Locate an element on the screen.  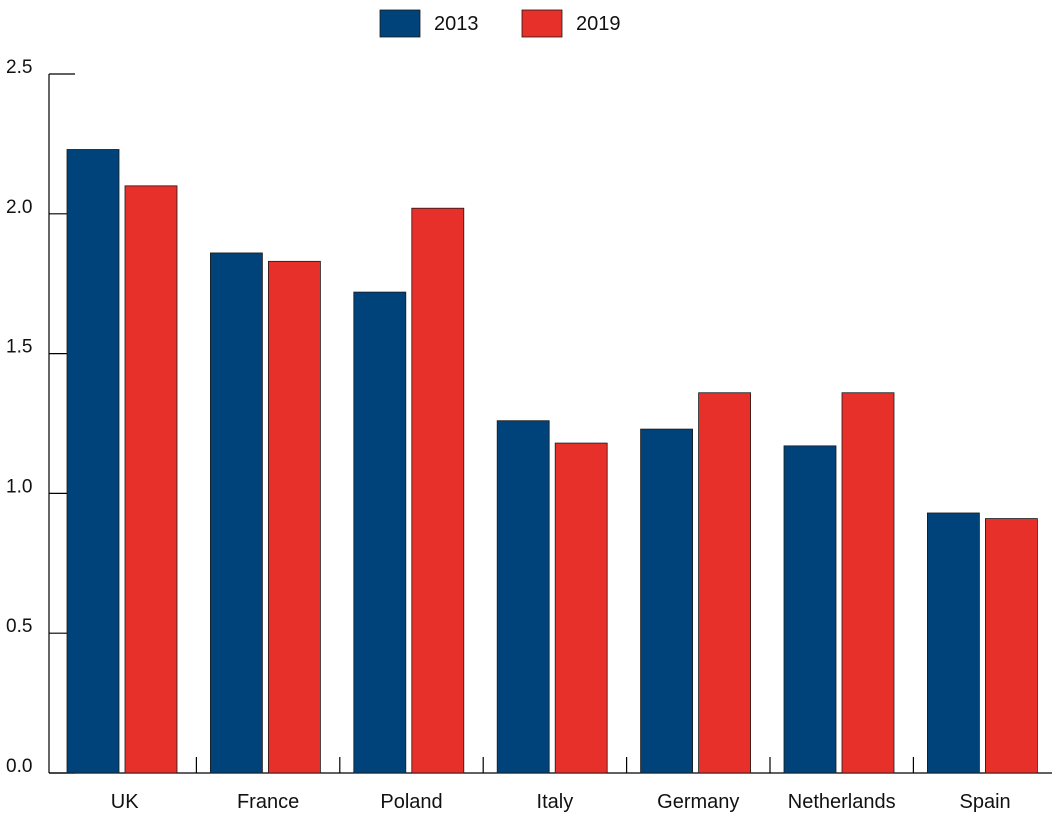
legend-label: 2019 is located at coordinates (598, 24).